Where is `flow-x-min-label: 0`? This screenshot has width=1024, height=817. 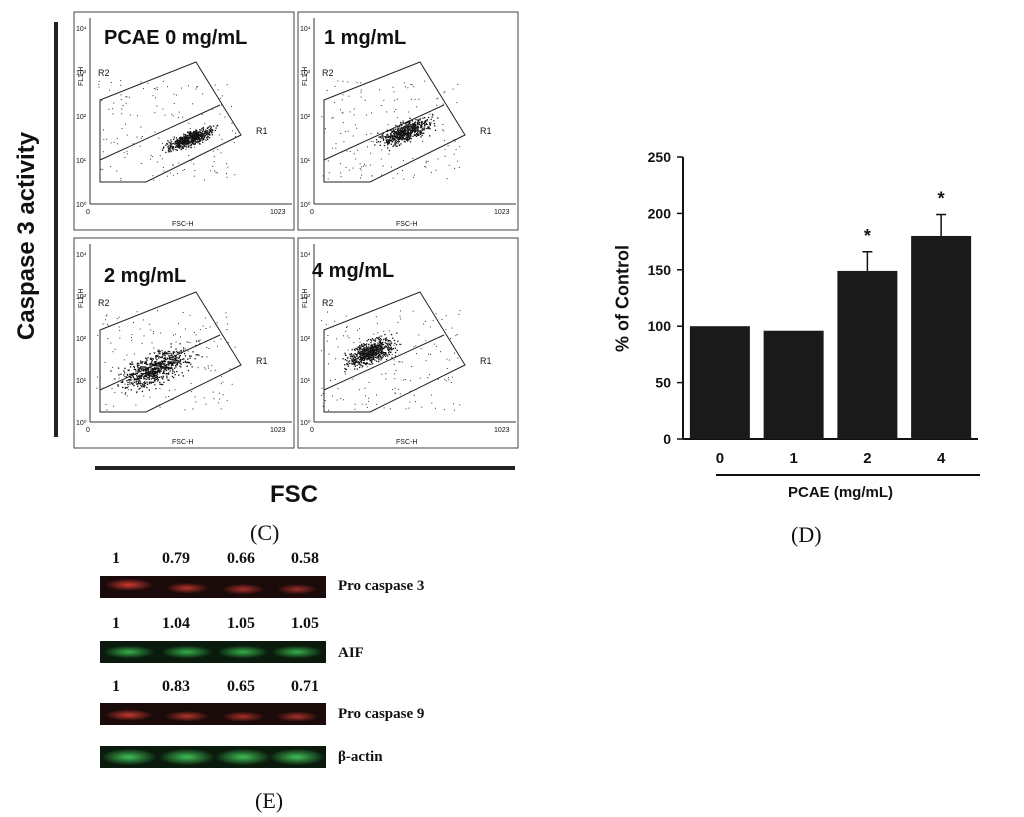
flow-x-min-label: 0 is located at coordinates (88, 212).